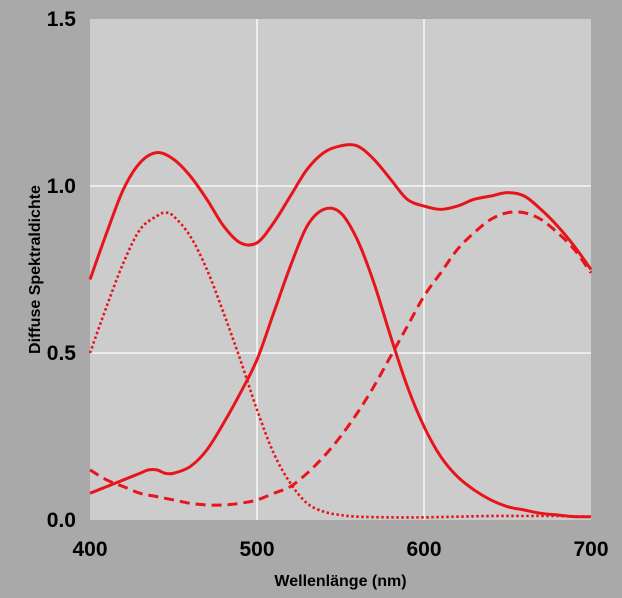  What do you see at coordinates (89, 549) in the screenshot?
I see `x-tick-label: 400` at bounding box center [89, 549].